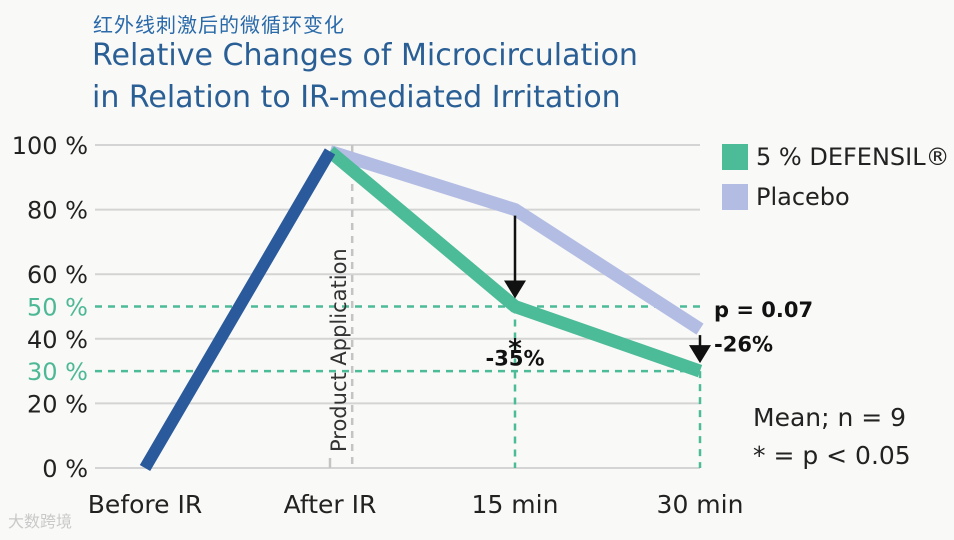 Image resolution: width=954 pixels, height=540 pixels. Describe the element at coordinates (57, 308) in the screenshot. I see `y-tick-label: 50 %` at that location.